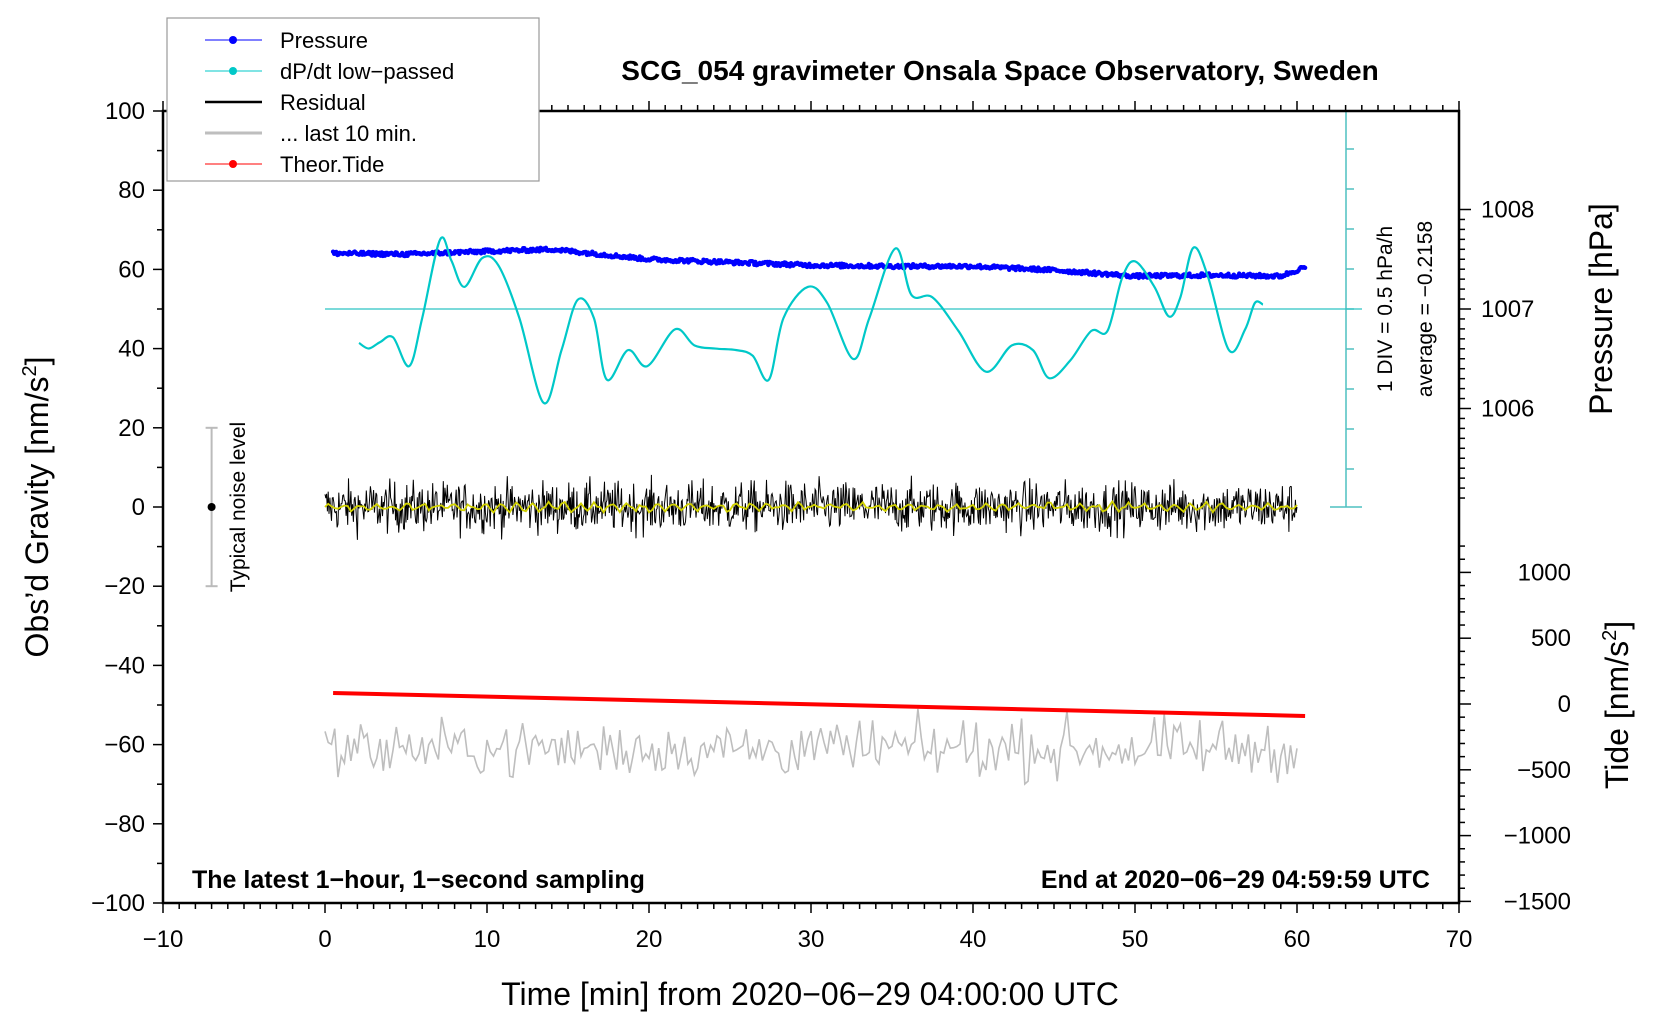 The image size is (1660, 1020). Describe the element at coordinates (324, 939) in the screenshot. I see `x-tick-label: 0` at that location.